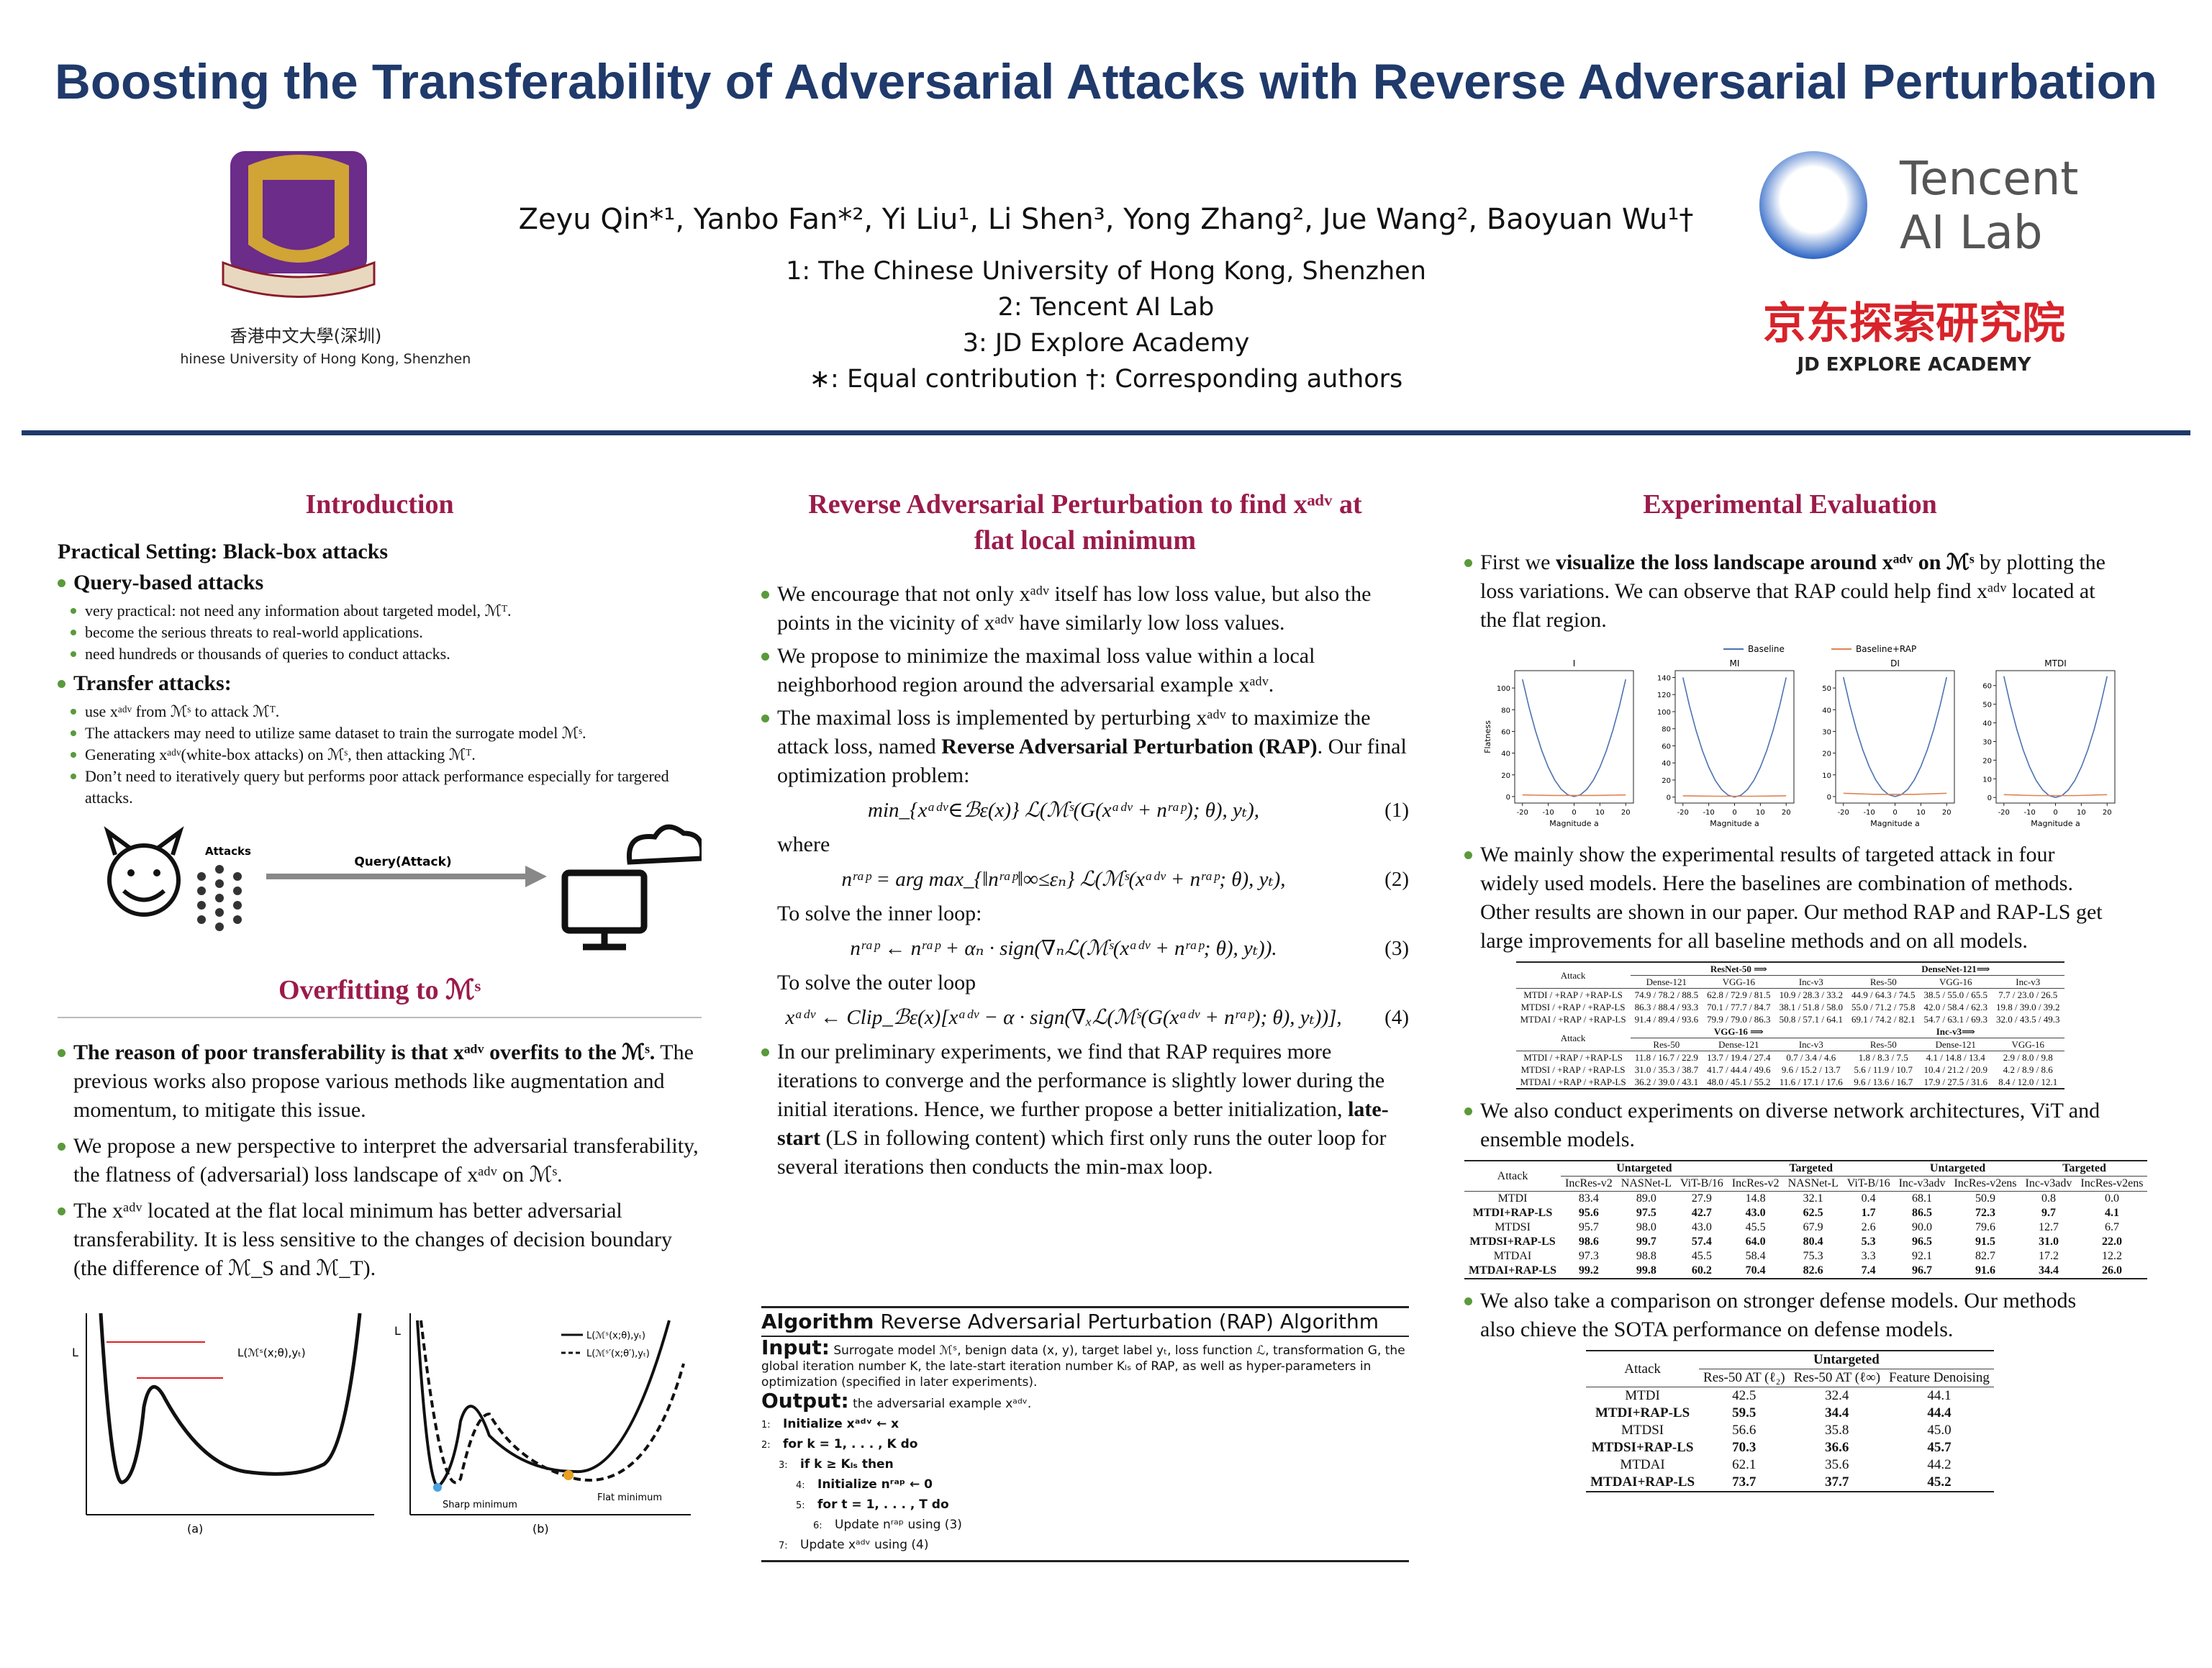 The width and height of the screenshot is (2212, 1668). Describe the element at coordinates (1646, 1198) in the screenshot. I see `value-cell: 89.0` at that location.